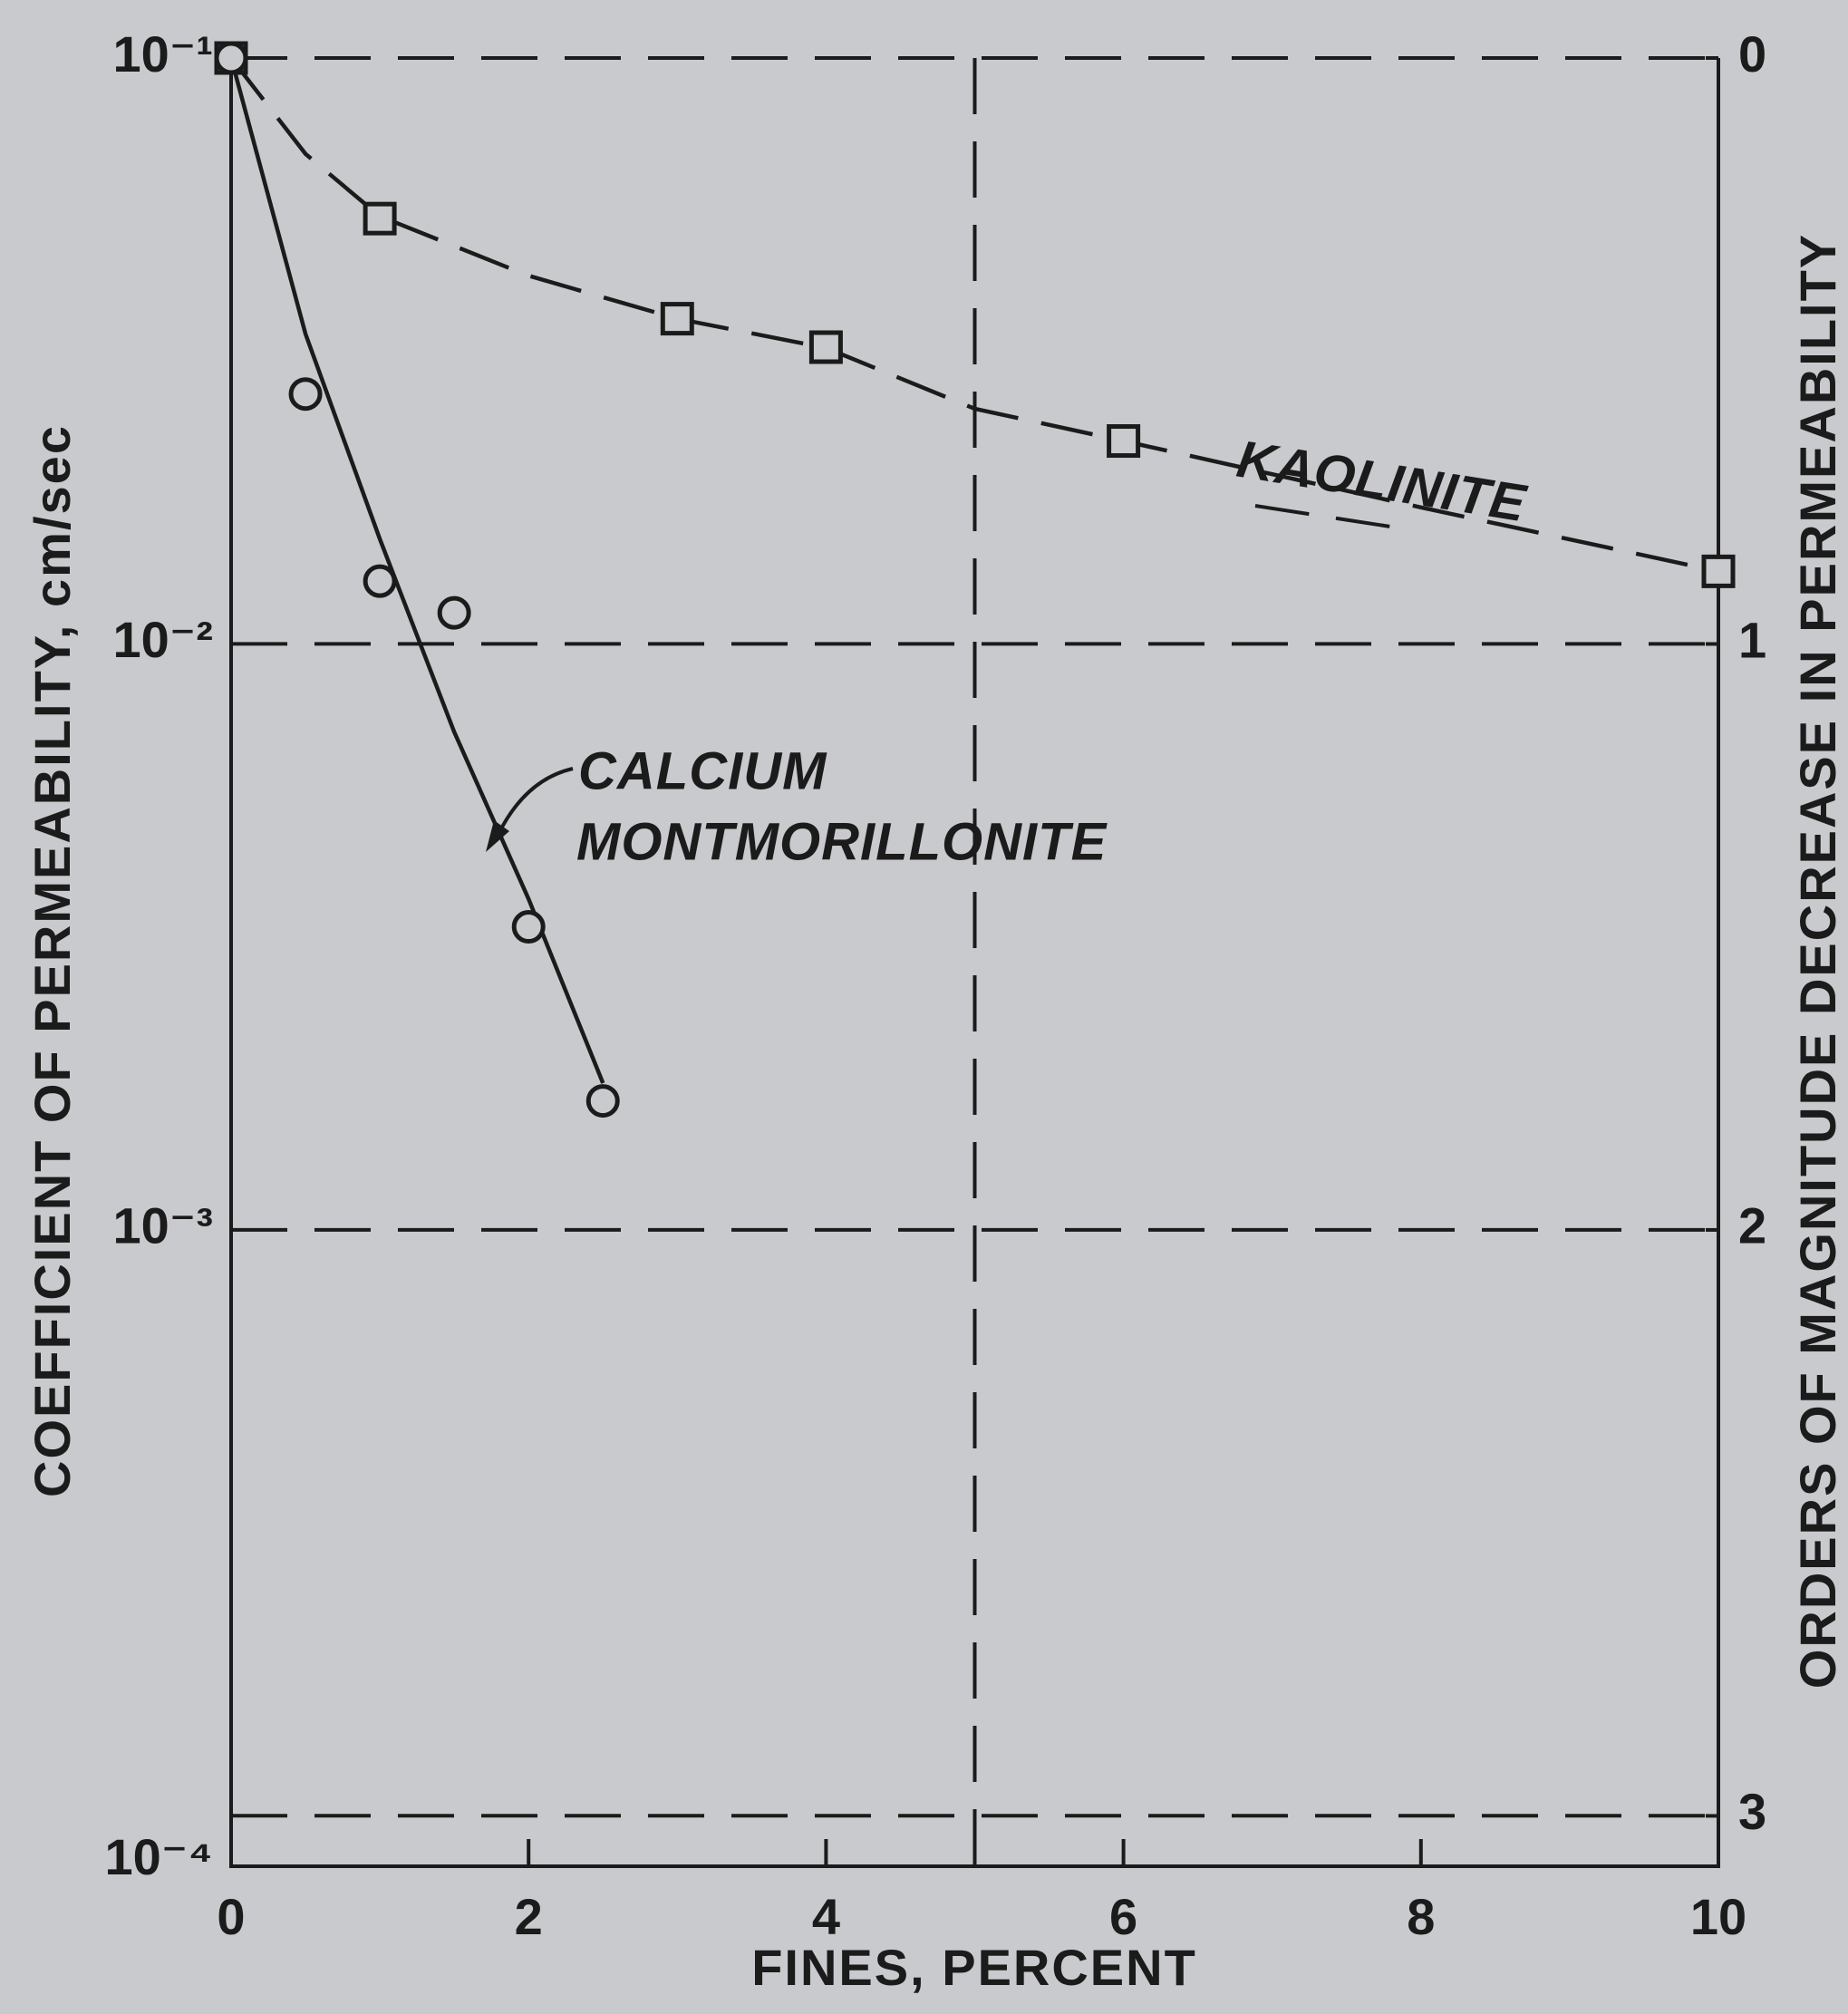 Image resolution: width=1848 pixels, height=2014 pixels. What do you see at coordinates (535, 801) in the screenshot?
I see `label-arrow` at bounding box center [535, 801].